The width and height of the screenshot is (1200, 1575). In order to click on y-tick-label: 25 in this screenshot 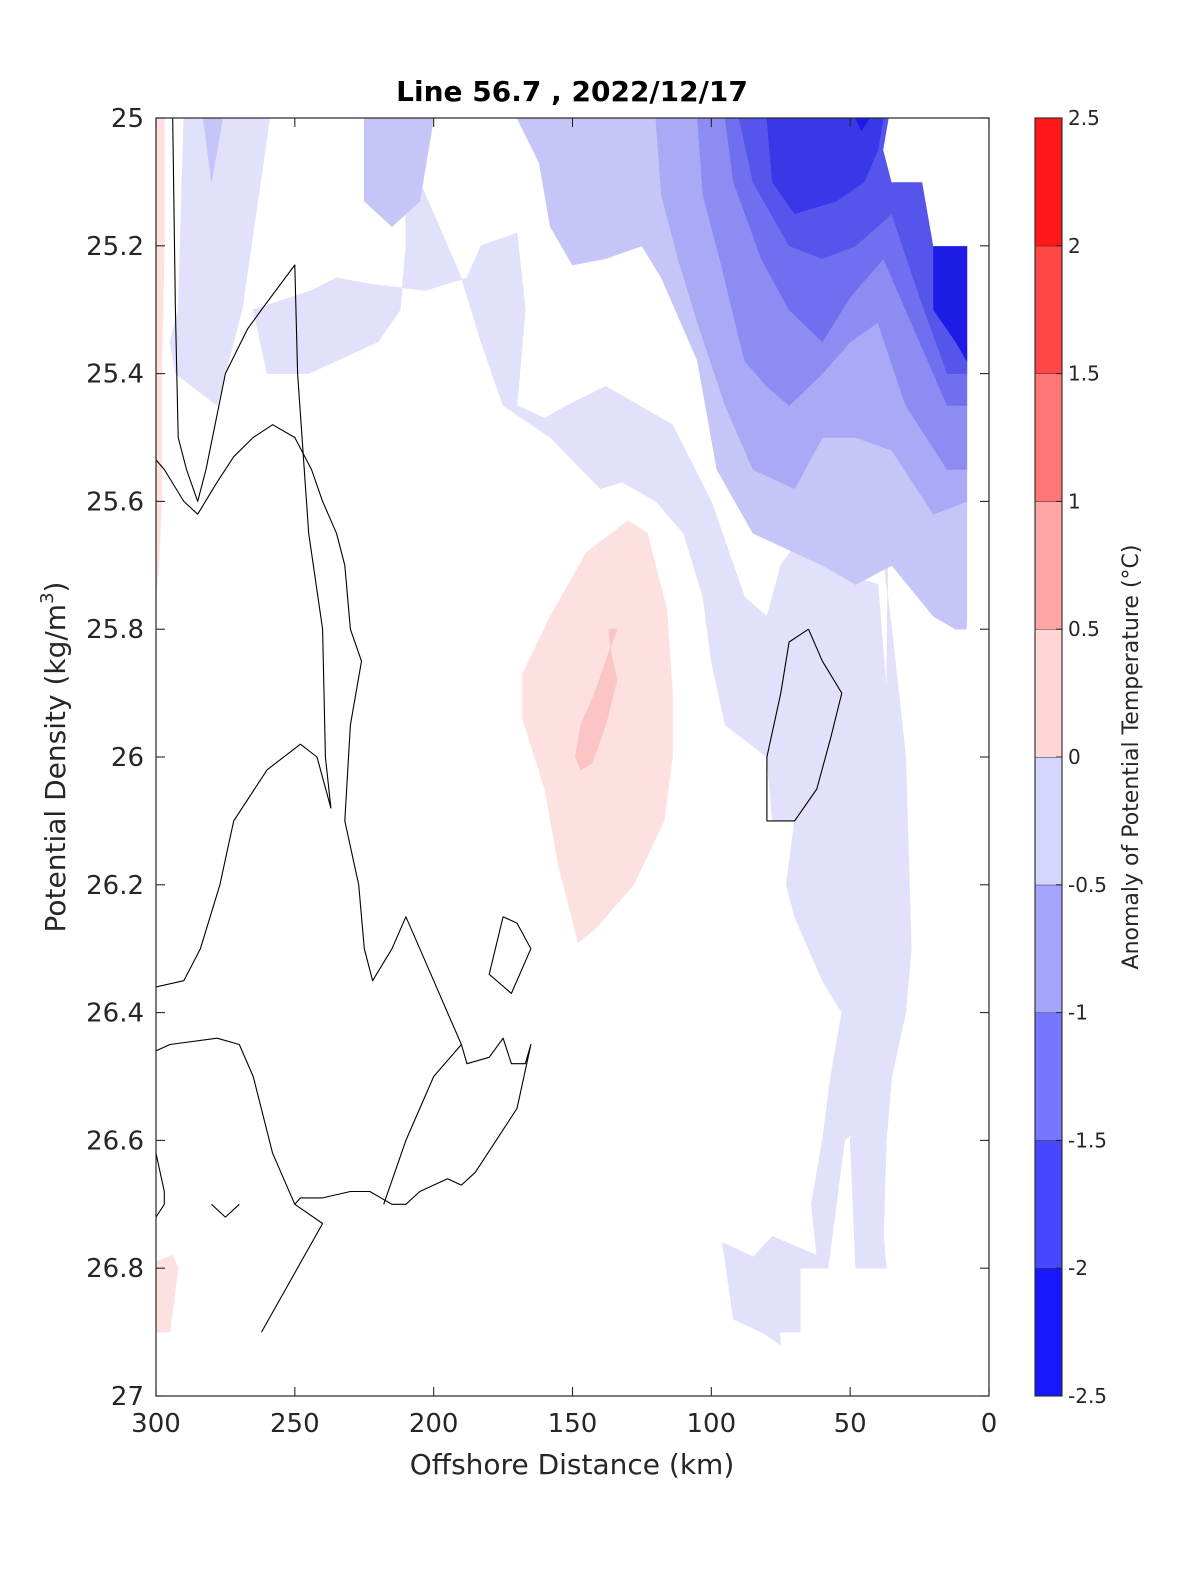, I will do `click(127, 119)`.